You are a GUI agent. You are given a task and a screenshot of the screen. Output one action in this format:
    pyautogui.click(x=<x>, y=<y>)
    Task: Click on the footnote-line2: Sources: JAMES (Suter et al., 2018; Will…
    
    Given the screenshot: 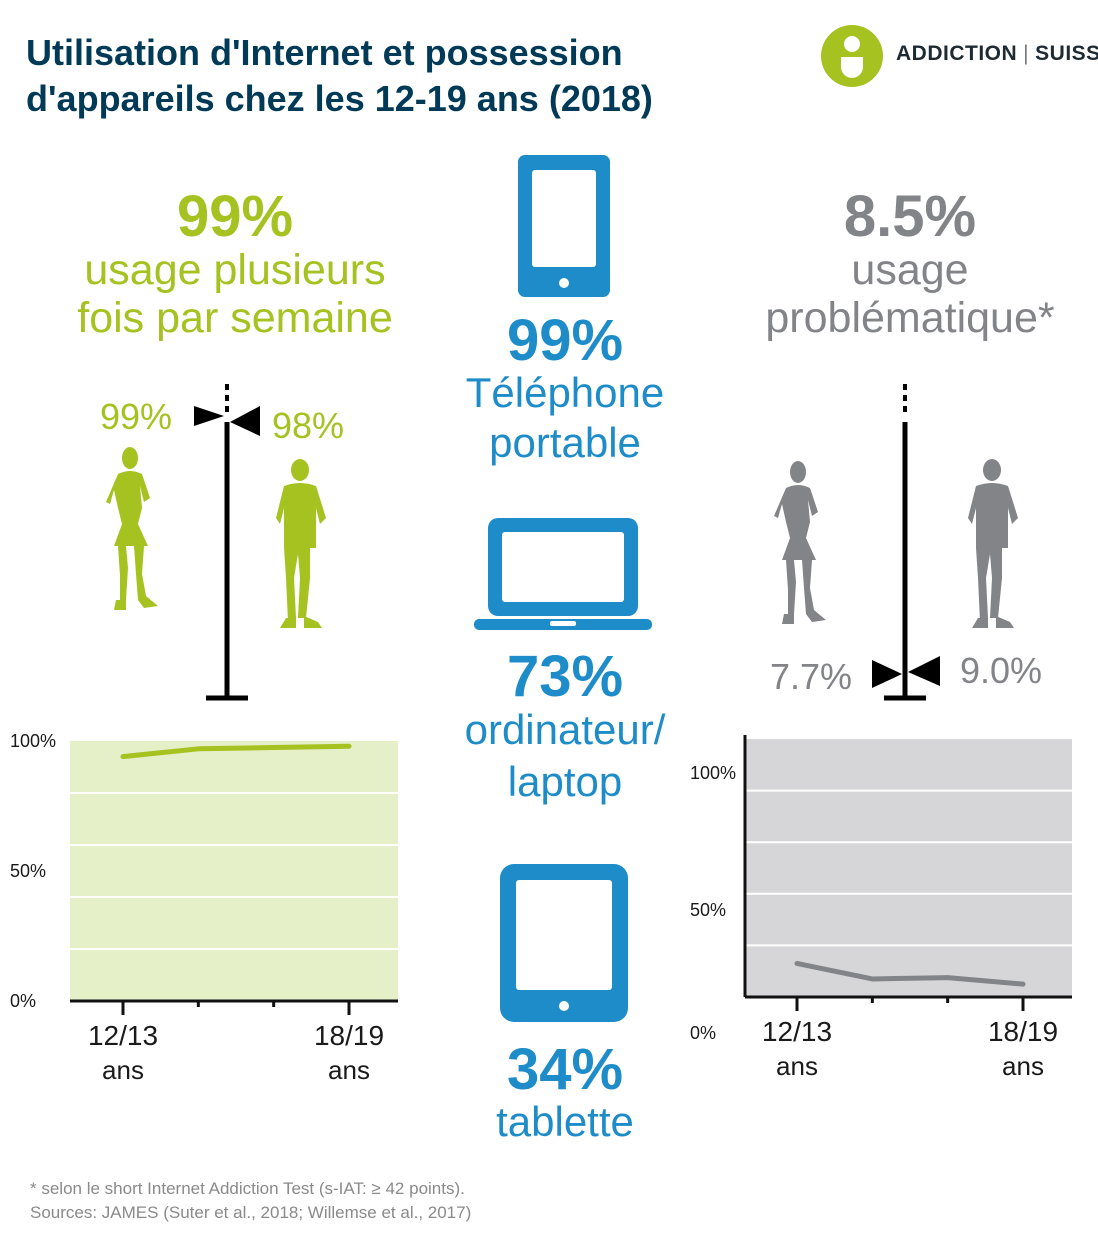 What is the action you would take?
    pyautogui.click(x=251, y=1212)
    